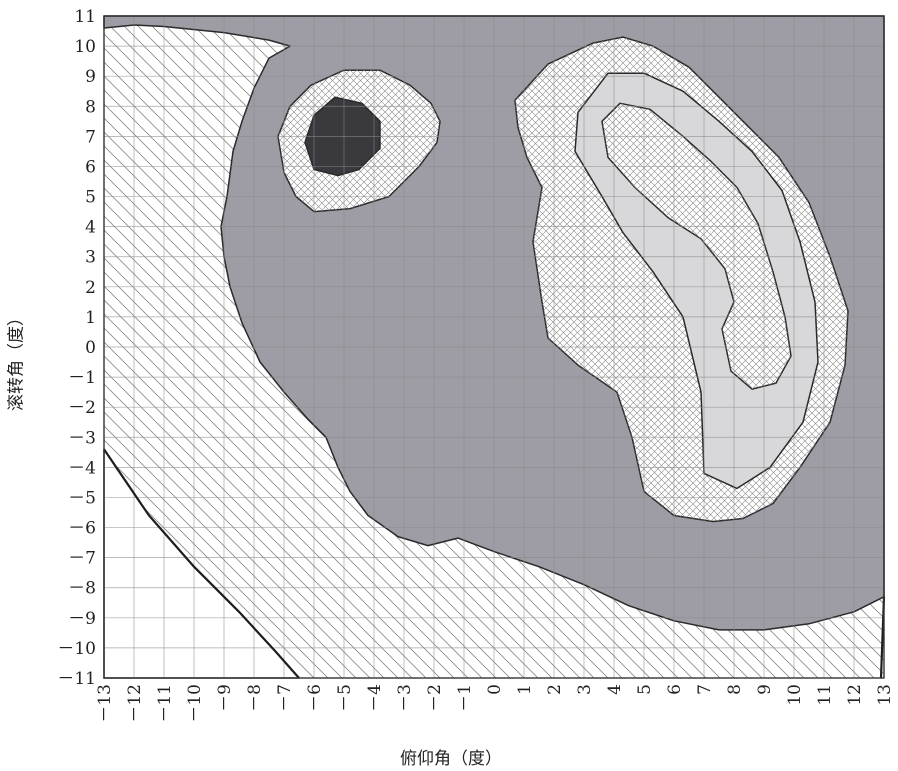 The image size is (898, 771). Describe the element at coordinates (585, 689) in the screenshot. I see `x-tick-label: 3` at that location.